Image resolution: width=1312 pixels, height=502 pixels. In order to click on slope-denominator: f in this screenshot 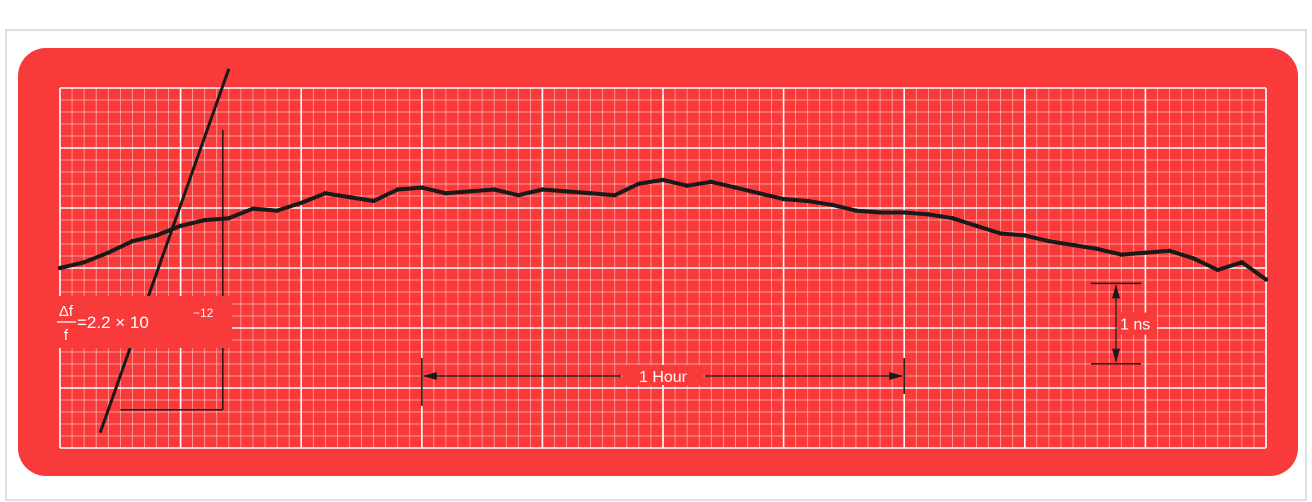, I will do `click(66, 335)`.